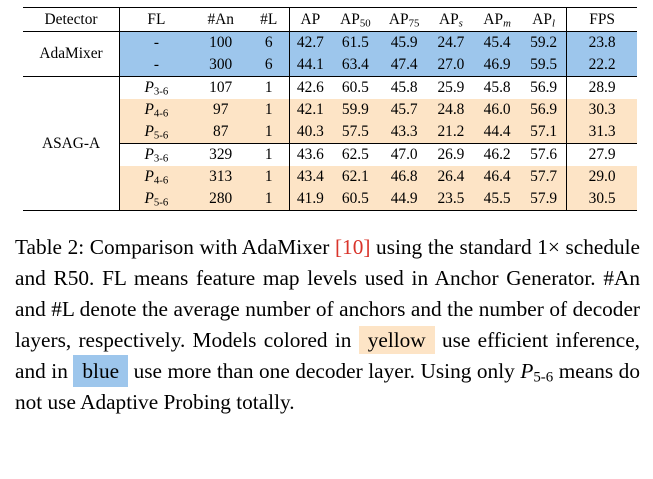  I want to click on cell-fl: P3-6, so click(156, 154).